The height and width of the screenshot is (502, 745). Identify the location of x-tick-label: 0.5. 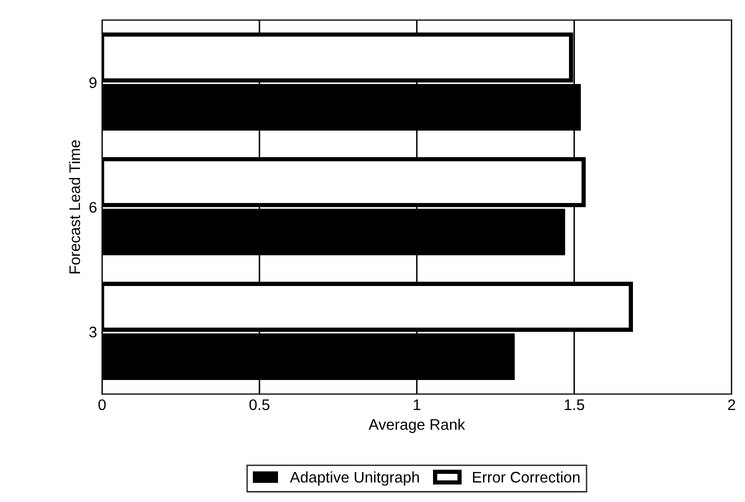
(259, 404).